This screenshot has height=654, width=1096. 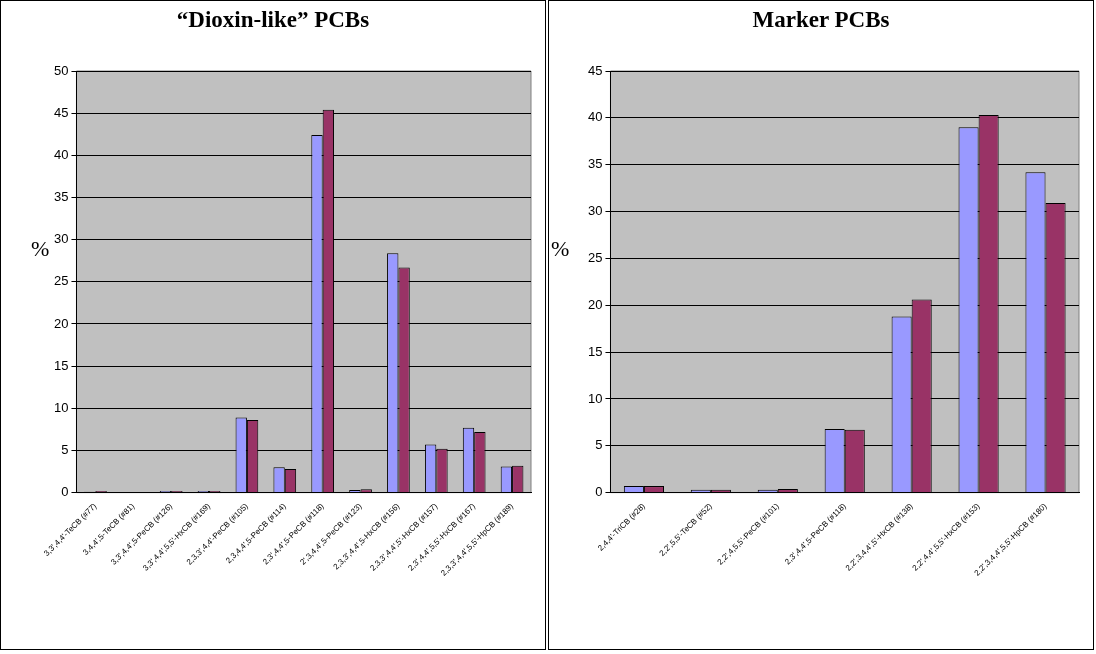 I want to click on chart-title: “Dioxin-like” PCBs, so click(x=273, y=20).